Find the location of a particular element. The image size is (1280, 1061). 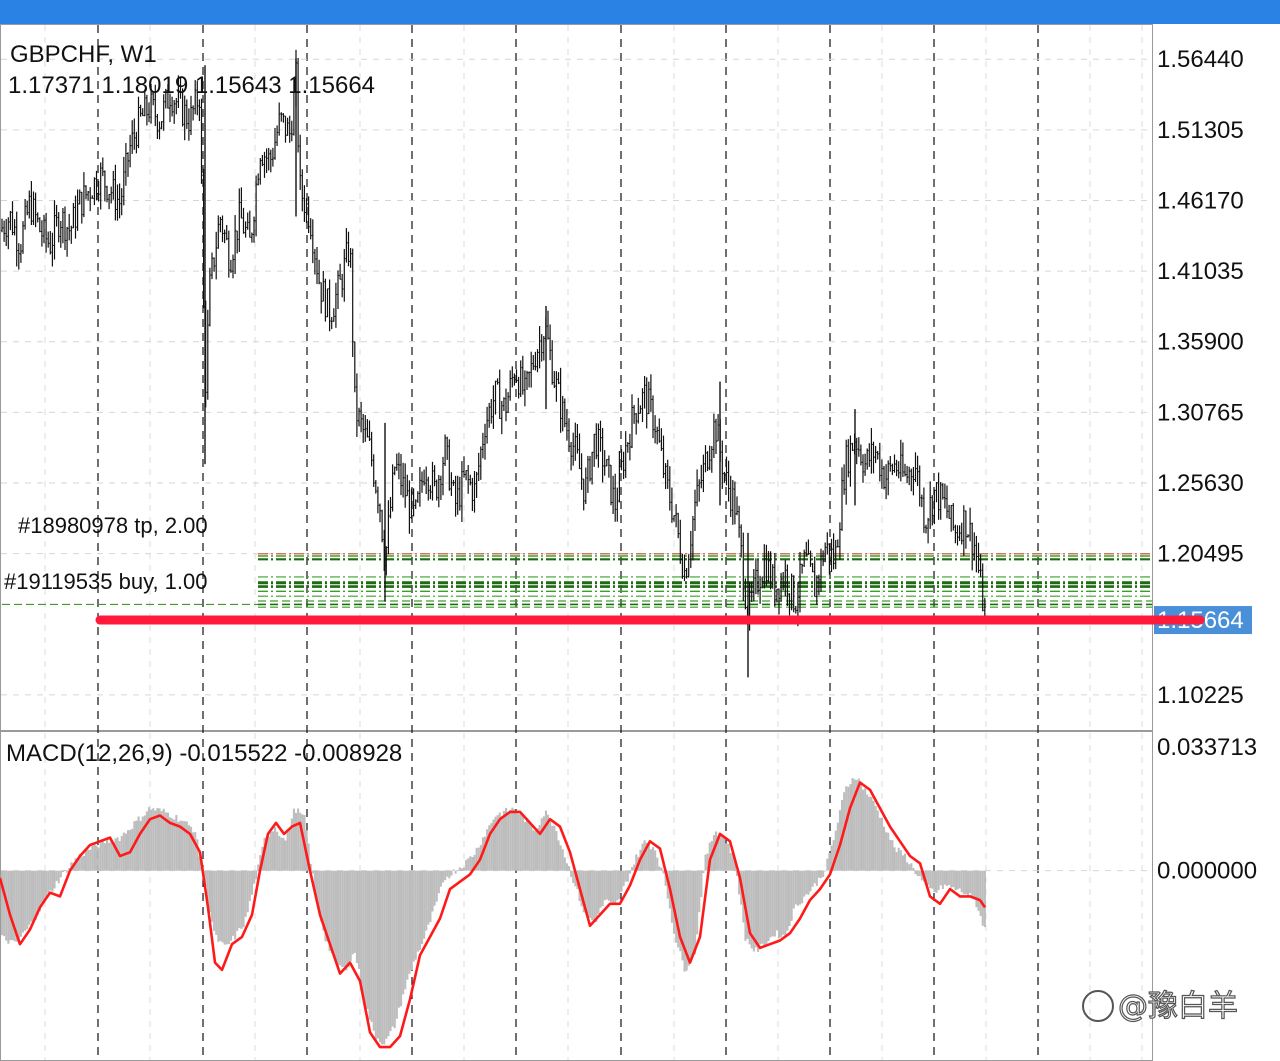

order-label-tp: #18980978 tp, 2.00 is located at coordinates (113, 525).